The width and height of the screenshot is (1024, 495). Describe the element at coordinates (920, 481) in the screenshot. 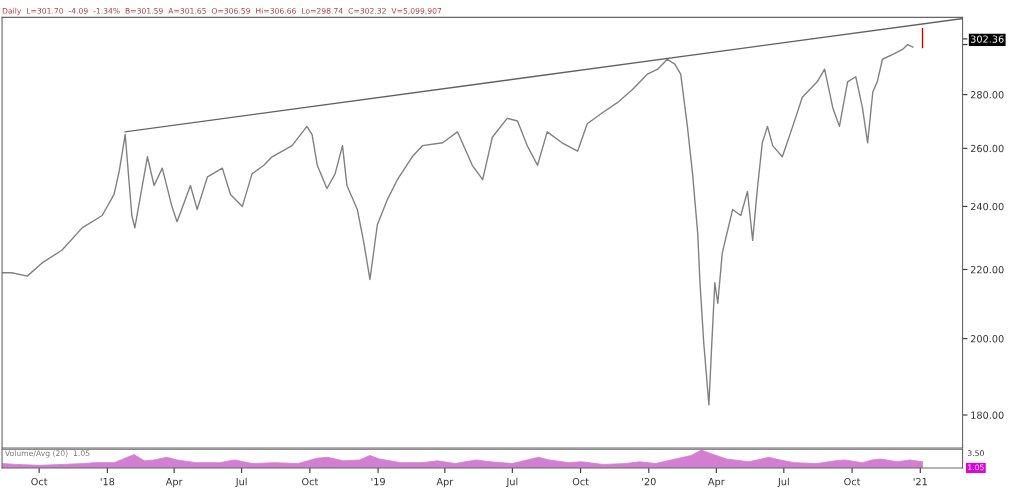

I see `x-tick-label: '21` at that location.